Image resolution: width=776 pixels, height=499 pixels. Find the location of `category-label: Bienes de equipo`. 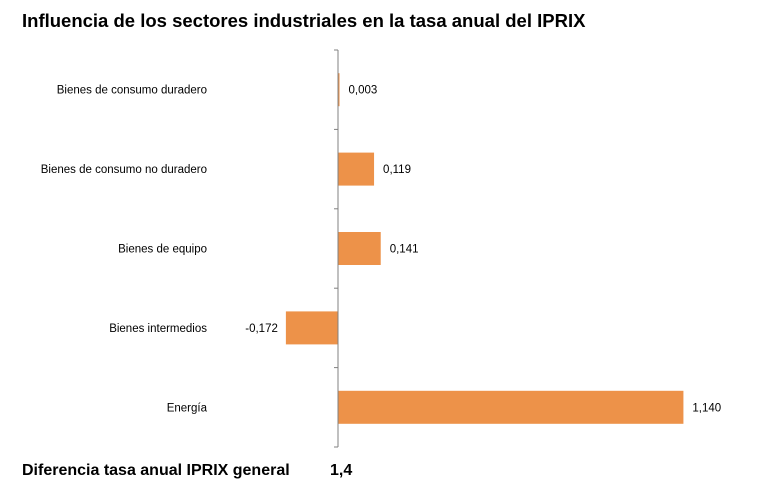

category-label: Bienes de equipo is located at coordinates (162, 250).